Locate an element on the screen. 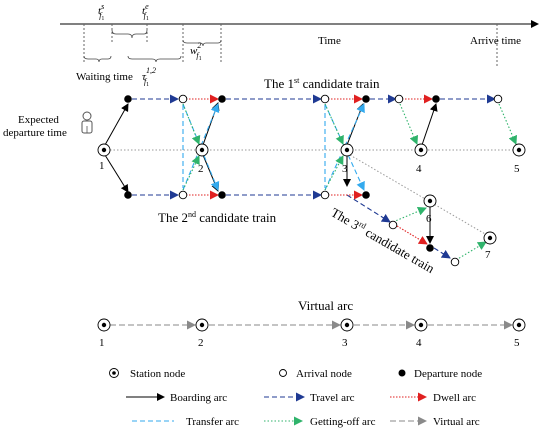  legend-dwell-arc: Dwell arc is located at coordinates (433, 398).